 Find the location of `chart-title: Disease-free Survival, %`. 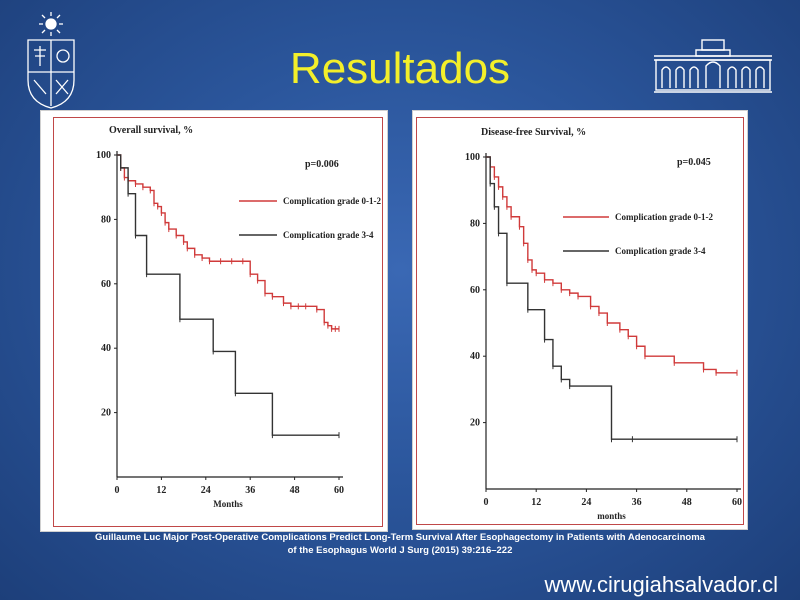

chart-title: Disease-free Survival, % is located at coordinates (533, 132).